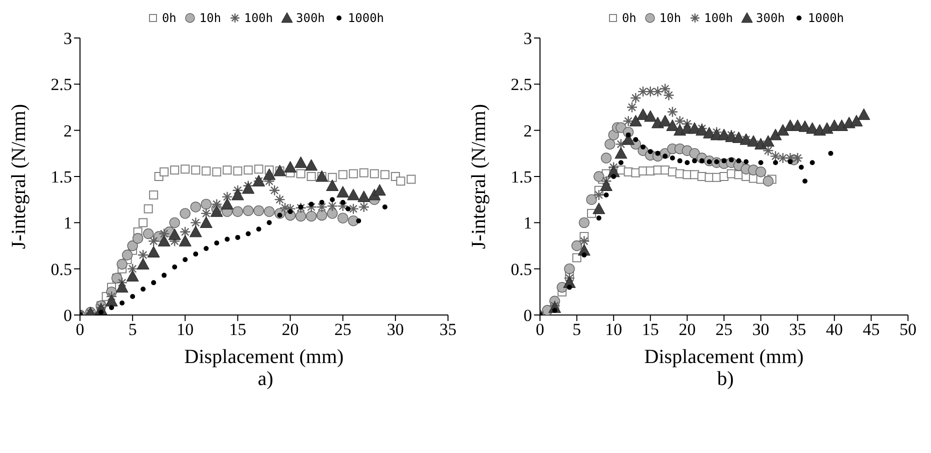 Image resolution: width=931 pixels, height=453 pixels. I want to click on x-tick-label: 40, so click(834, 330).